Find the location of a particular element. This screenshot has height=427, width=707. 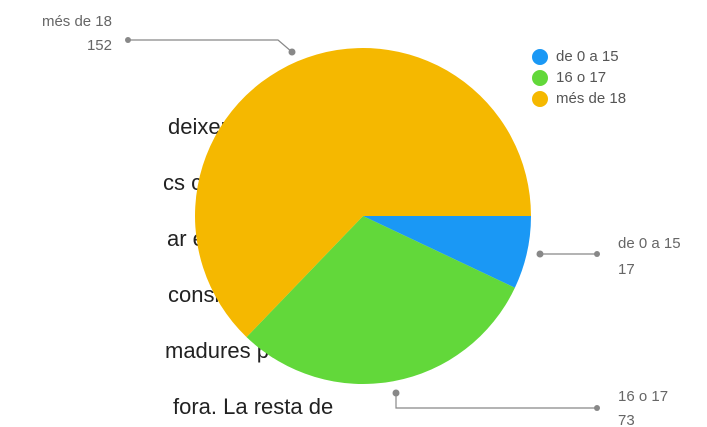

callout-value: 73 is located at coordinates (626, 419).